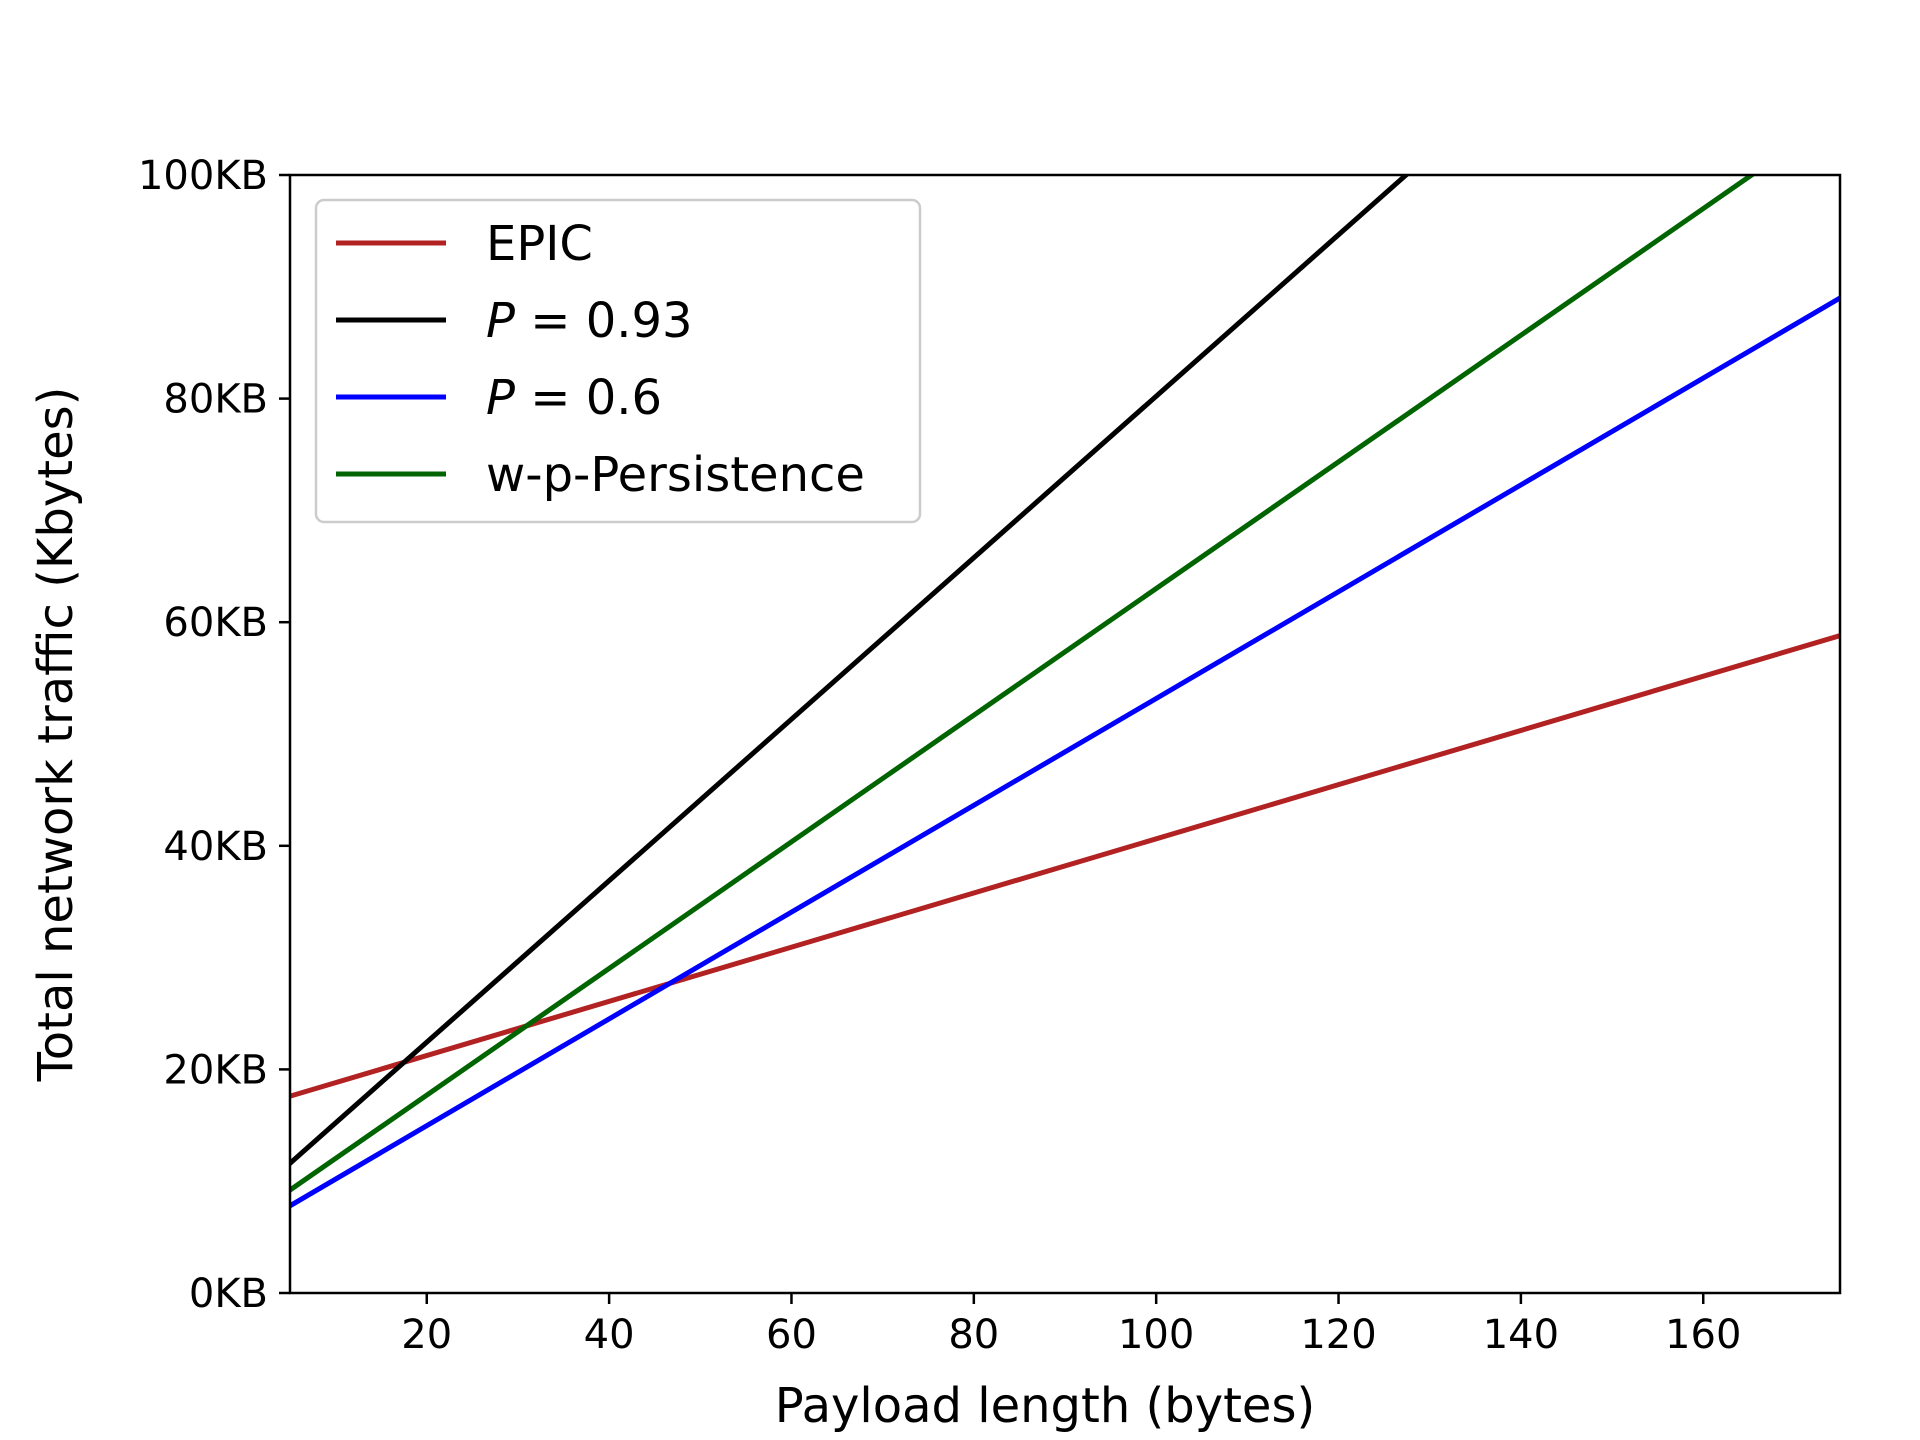 The height and width of the screenshot is (1440, 1920). Describe the element at coordinates (214, 735) in the screenshot. I see `y-axis: 0KB 20KB 40KB 60KB 80KB 100KB` at that location.